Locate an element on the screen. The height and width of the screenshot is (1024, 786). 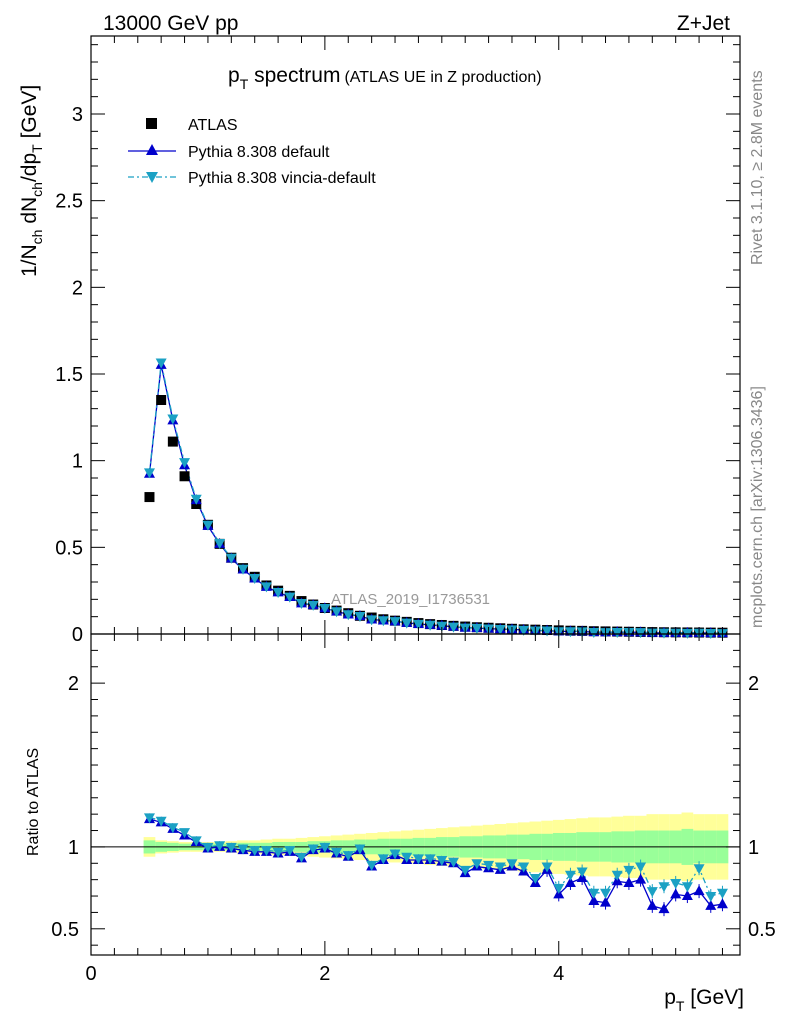
x-tick-label: 4 is located at coordinates (558, 974).